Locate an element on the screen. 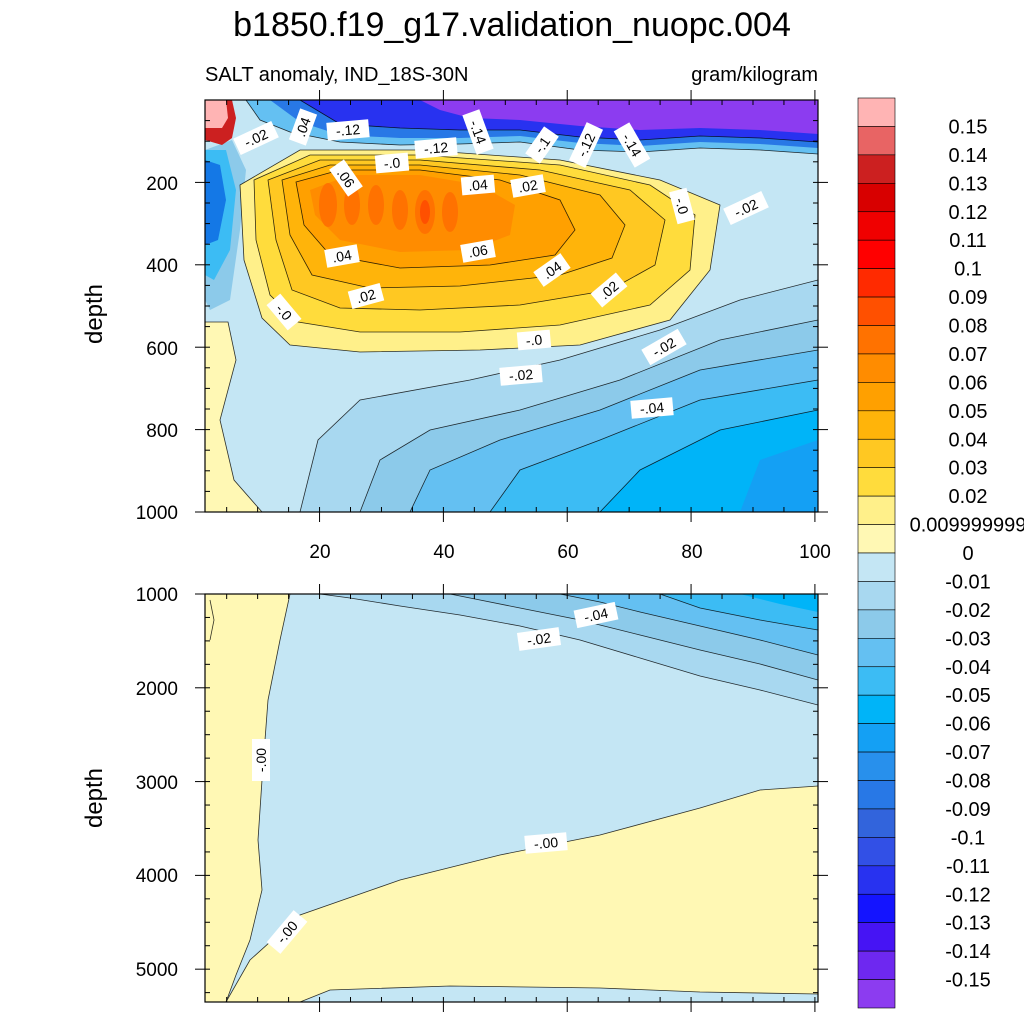  contour-label: -.02 is located at coordinates (539, 639).